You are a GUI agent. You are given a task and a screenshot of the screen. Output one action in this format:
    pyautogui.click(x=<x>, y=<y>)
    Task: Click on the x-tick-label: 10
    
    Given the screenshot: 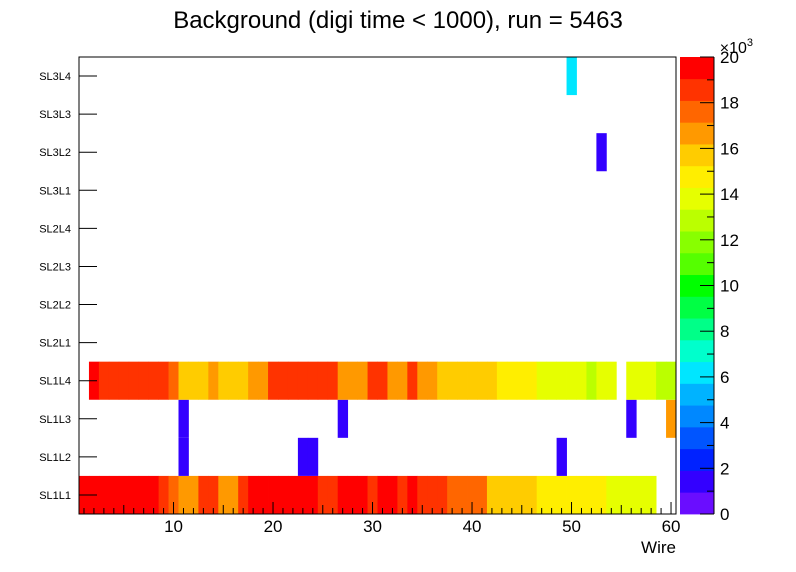 What is the action you would take?
    pyautogui.click(x=173, y=526)
    